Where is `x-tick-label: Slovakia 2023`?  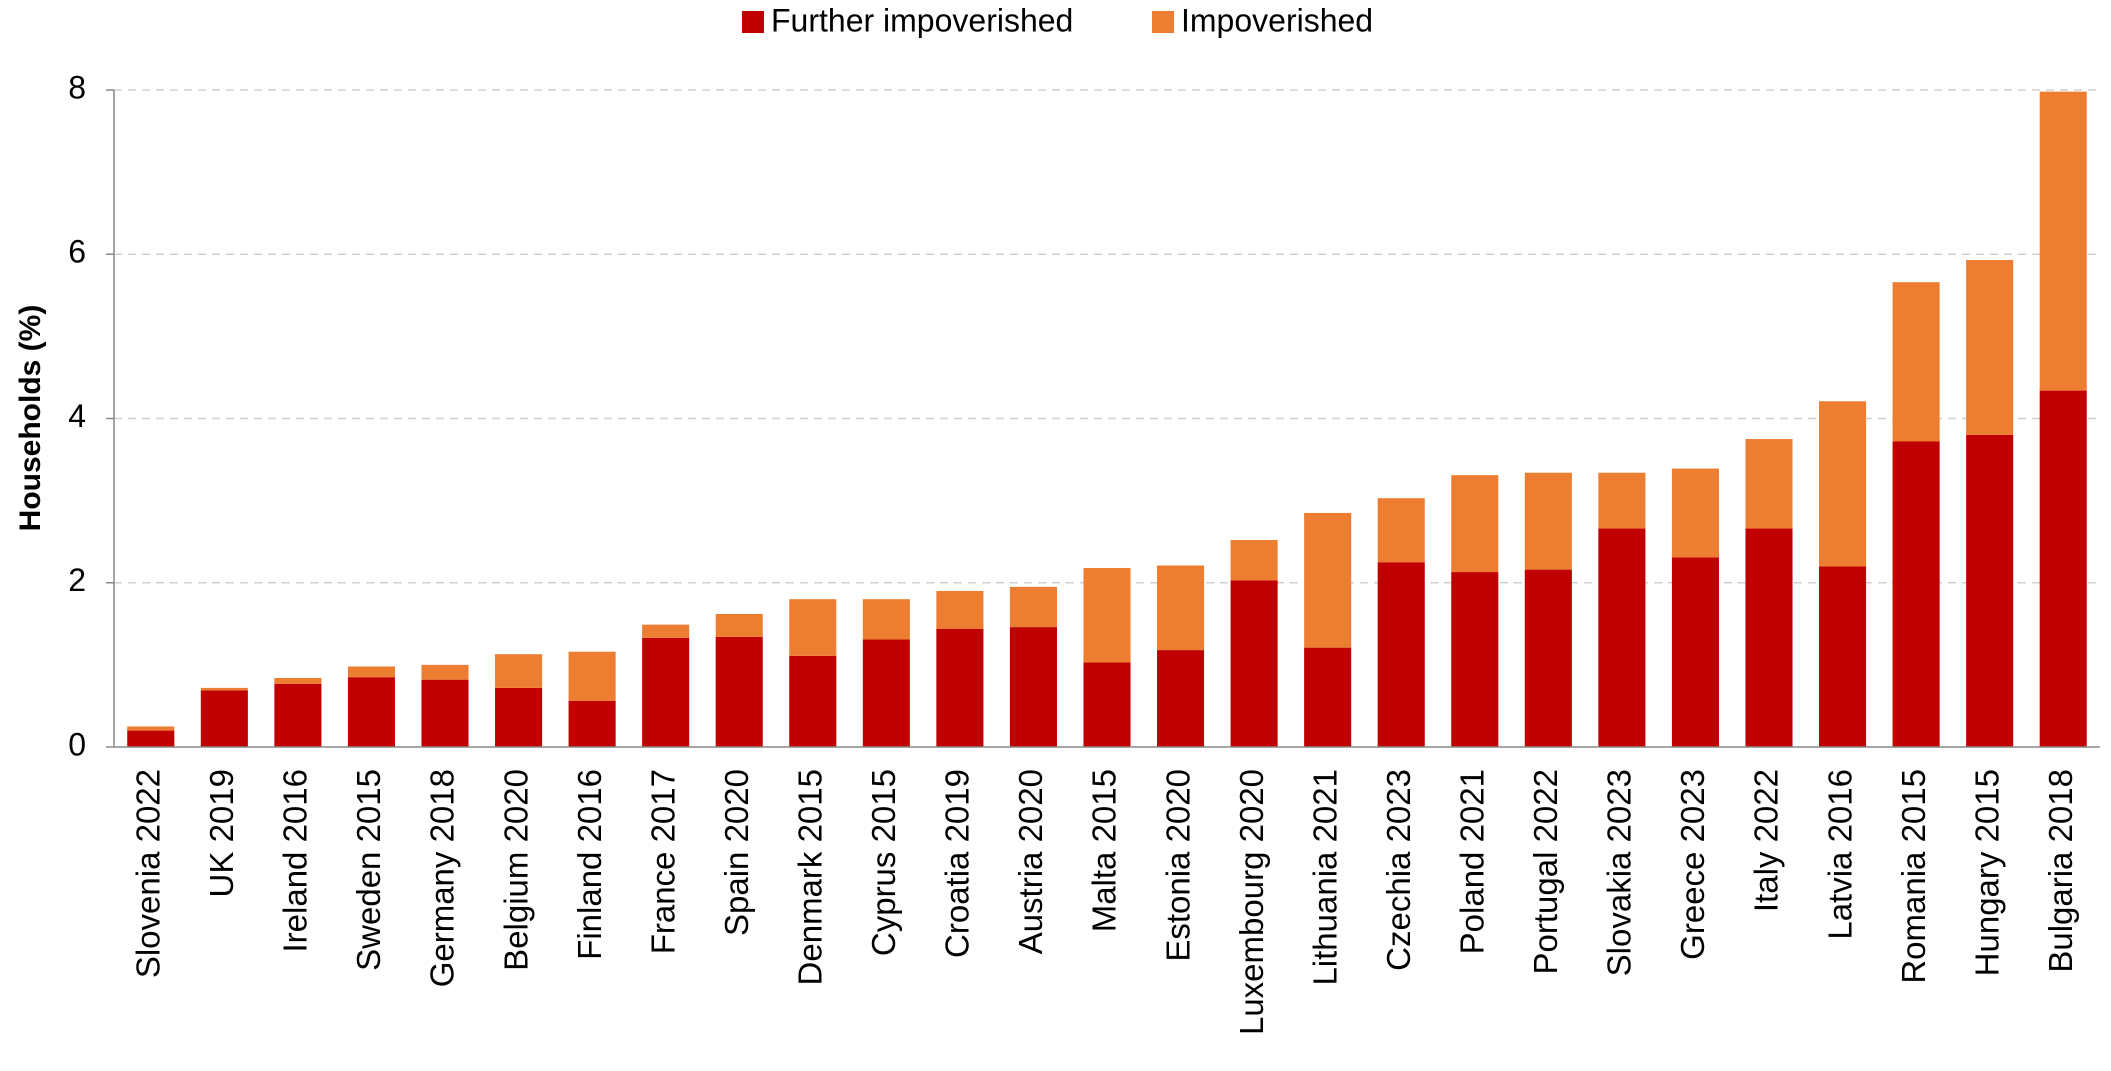 x-tick-label: Slovakia 2023 is located at coordinates (1619, 872).